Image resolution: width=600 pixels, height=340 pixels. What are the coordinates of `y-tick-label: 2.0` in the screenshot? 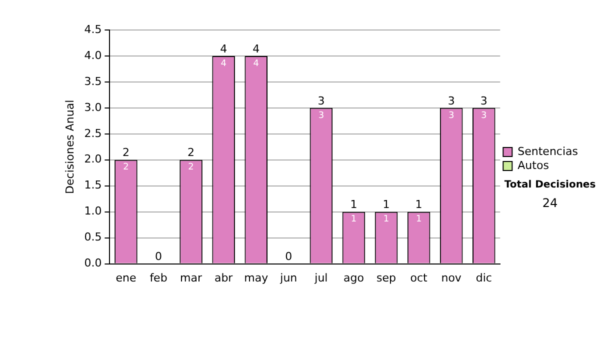 It's located at (93, 159).